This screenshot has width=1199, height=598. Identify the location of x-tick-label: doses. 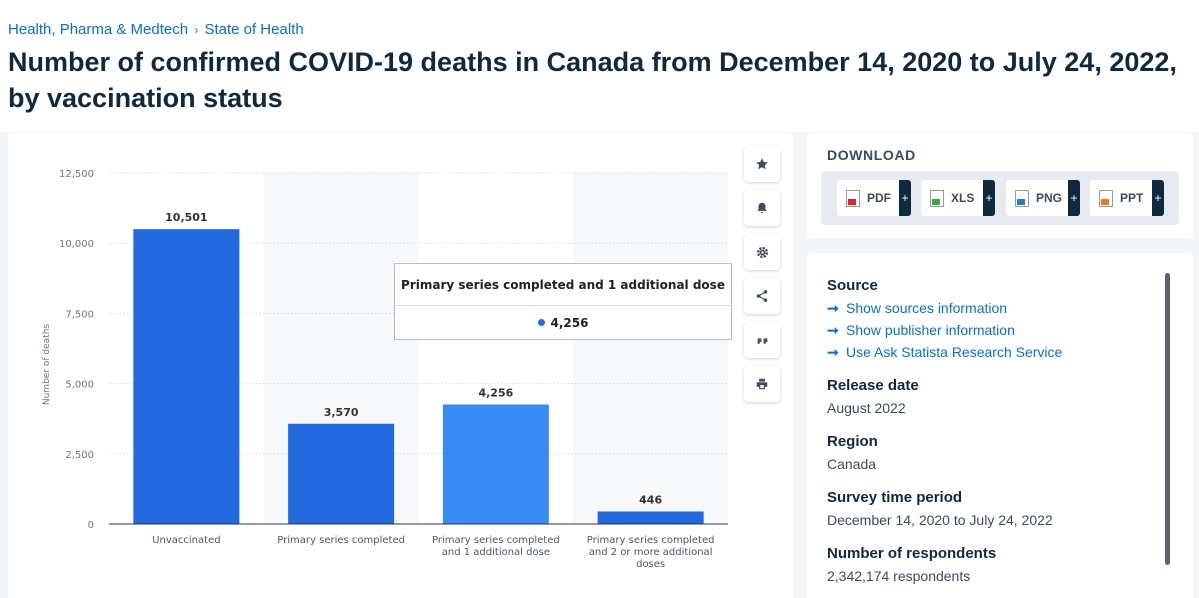
(650, 564).